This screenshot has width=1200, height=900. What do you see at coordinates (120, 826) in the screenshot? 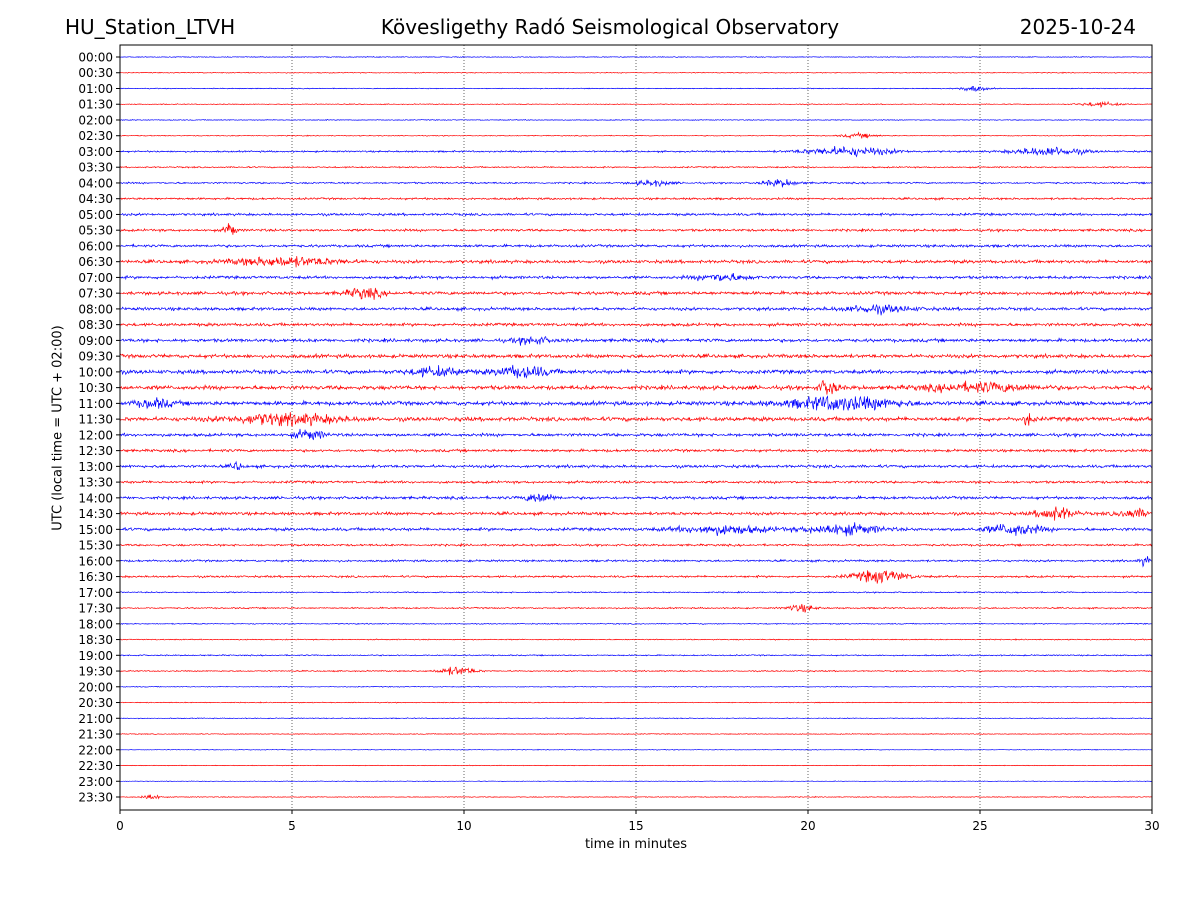
I see `x-tick-label: 0` at bounding box center [120, 826].